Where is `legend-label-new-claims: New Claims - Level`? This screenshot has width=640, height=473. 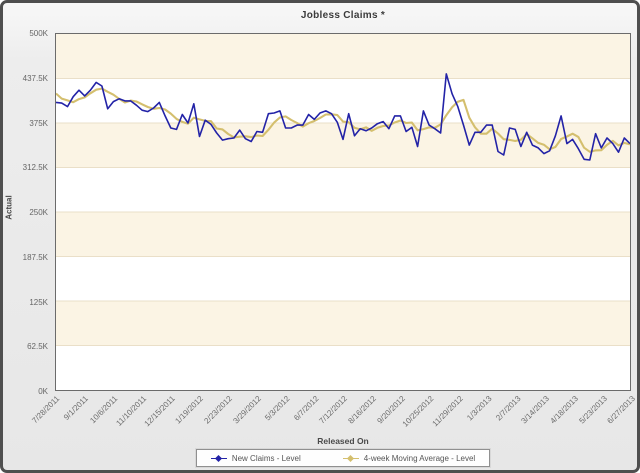 legend-label-new-claims: New Claims - Level is located at coordinates (266, 458).